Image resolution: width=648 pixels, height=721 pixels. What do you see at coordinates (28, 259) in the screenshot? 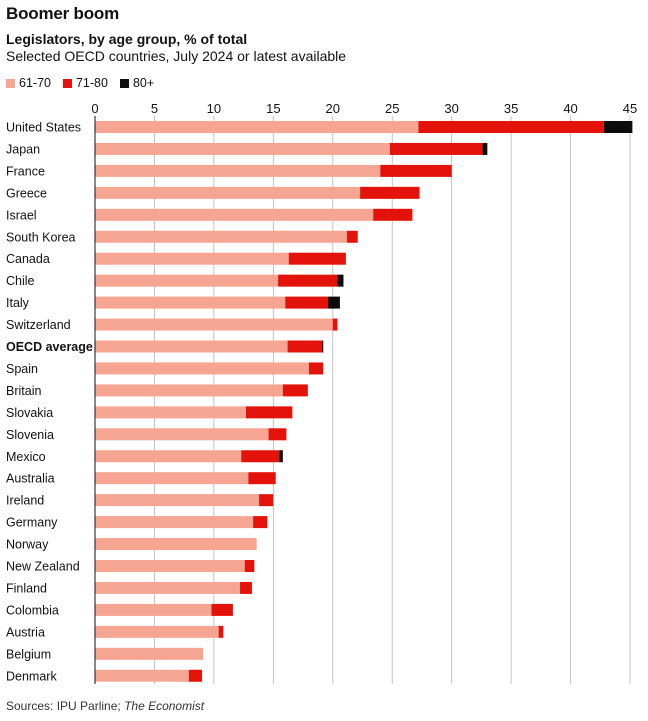
I see `category-label: Canada` at bounding box center [28, 259].